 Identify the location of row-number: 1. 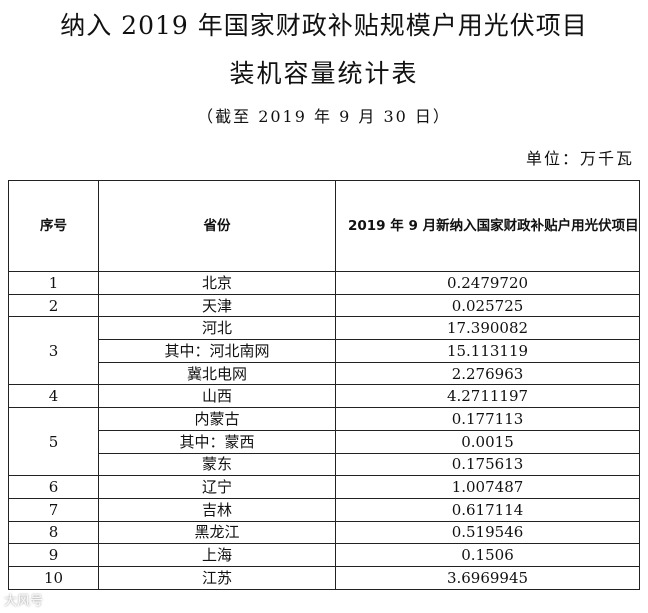
(53, 283).